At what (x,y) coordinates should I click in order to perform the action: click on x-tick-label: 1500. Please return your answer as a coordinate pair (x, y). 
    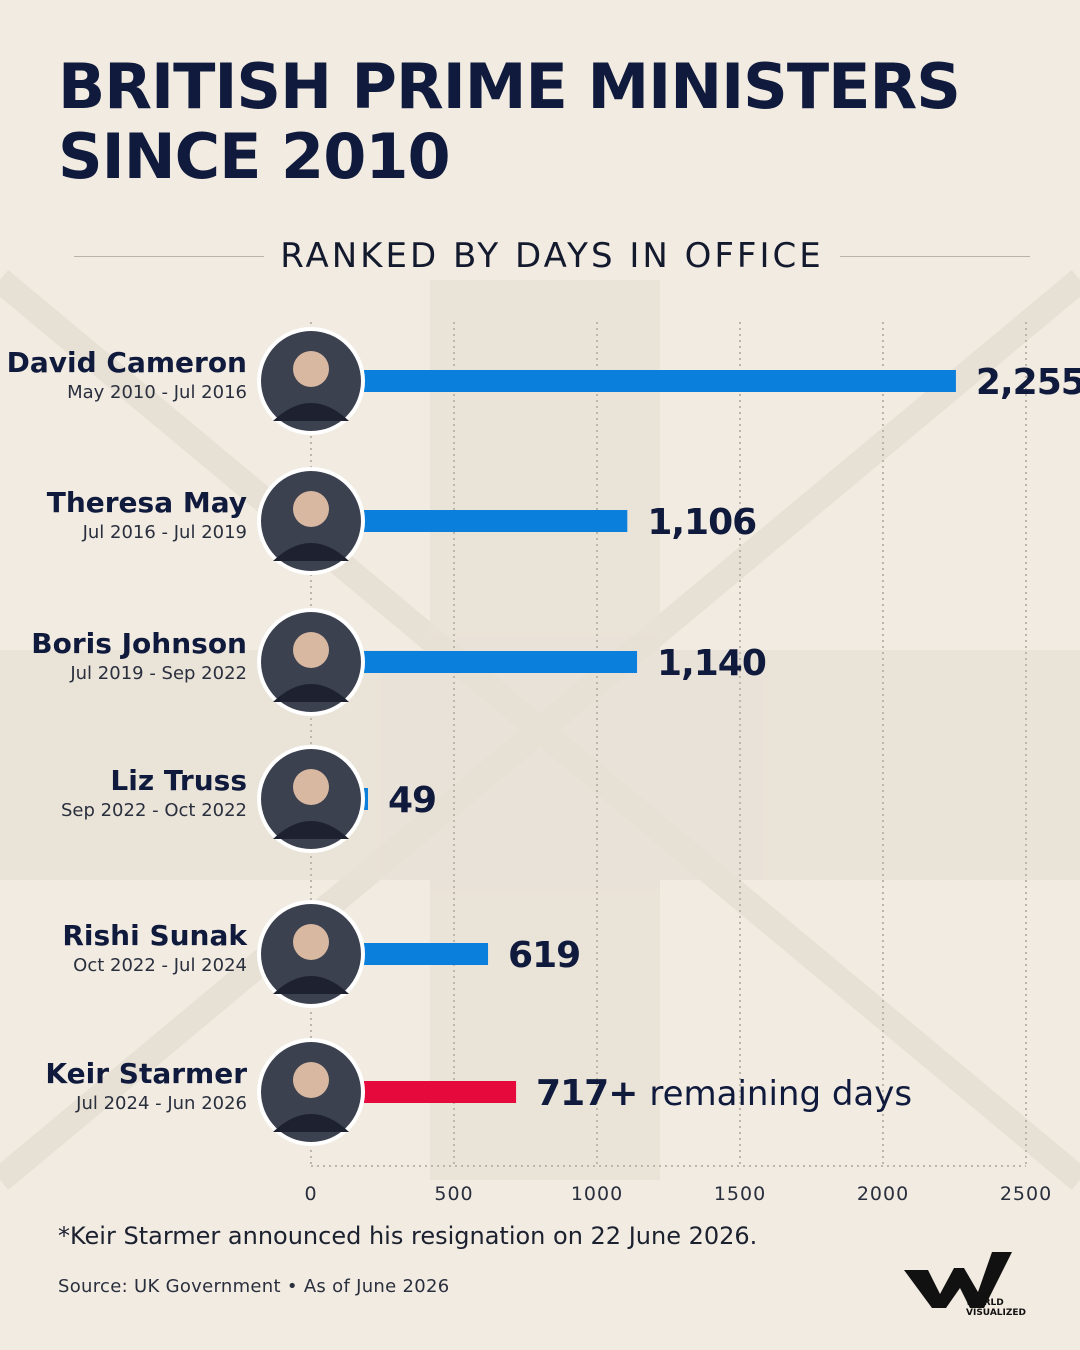
    Looking at the image, I should click on (740, 1194).